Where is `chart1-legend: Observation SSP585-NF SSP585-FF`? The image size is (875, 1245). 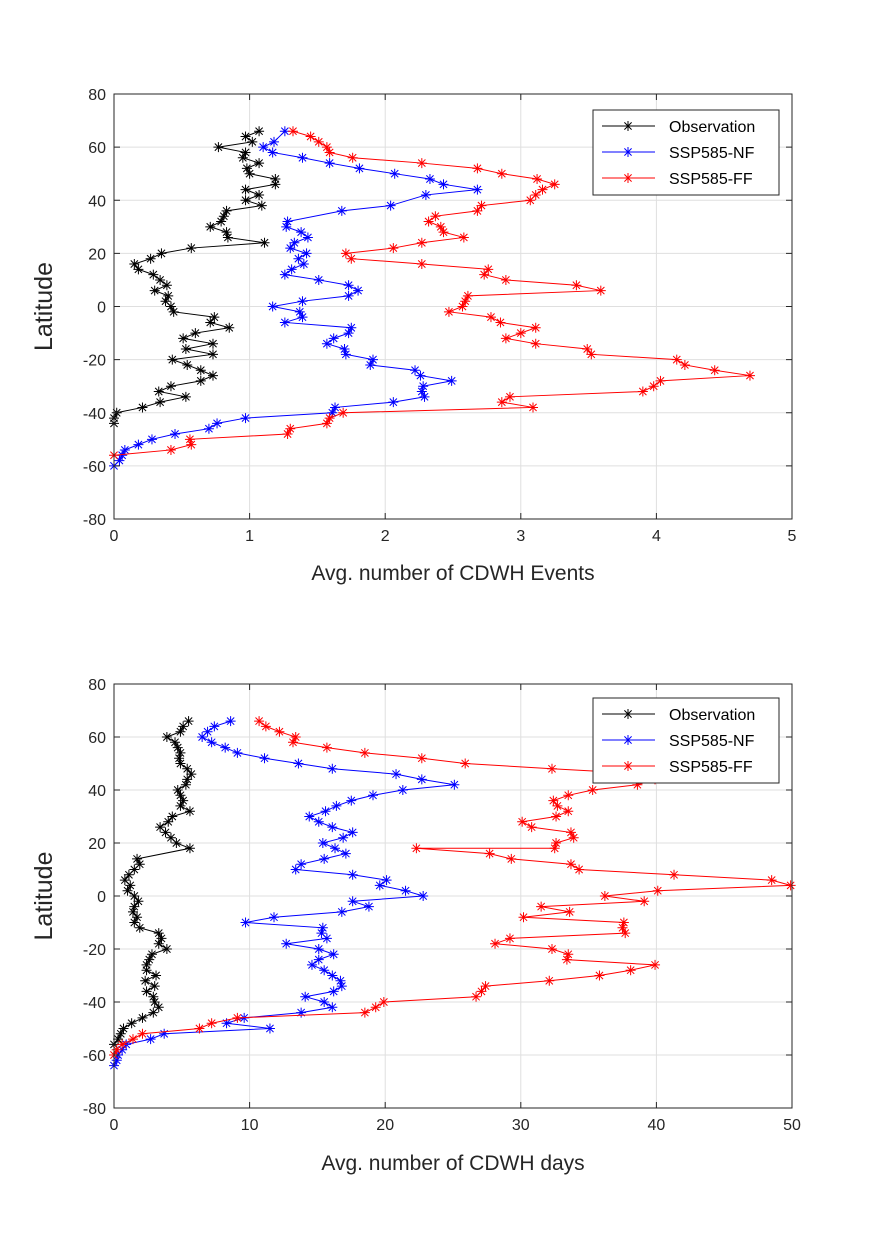 chart1-legend: Observation SSP585-NF SSP585-FF is located at coordinates (686, 152).